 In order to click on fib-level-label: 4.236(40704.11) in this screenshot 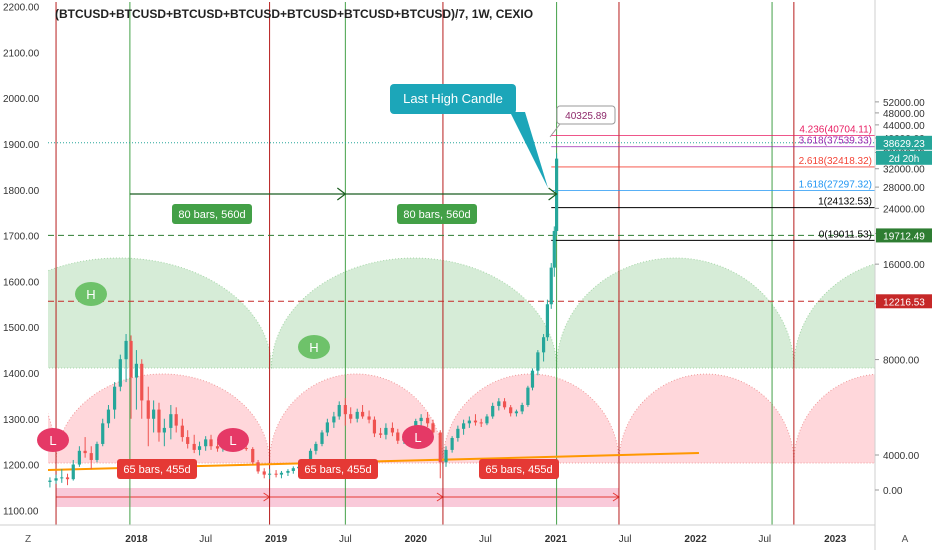, I will do `click(835, 130)`.